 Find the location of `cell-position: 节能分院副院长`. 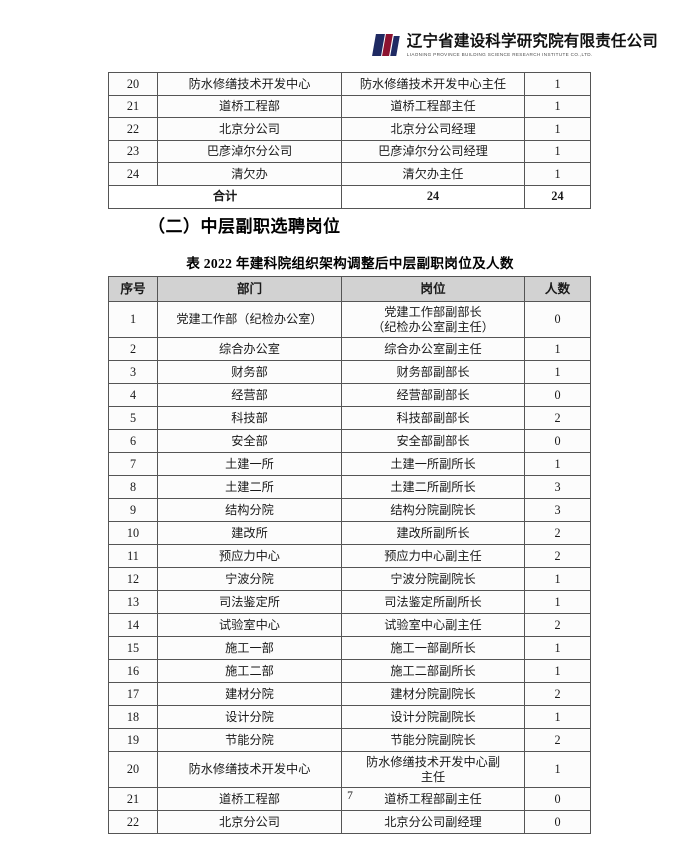

cell-position: 节能分院副院长 is located at coordinates (433, 740).